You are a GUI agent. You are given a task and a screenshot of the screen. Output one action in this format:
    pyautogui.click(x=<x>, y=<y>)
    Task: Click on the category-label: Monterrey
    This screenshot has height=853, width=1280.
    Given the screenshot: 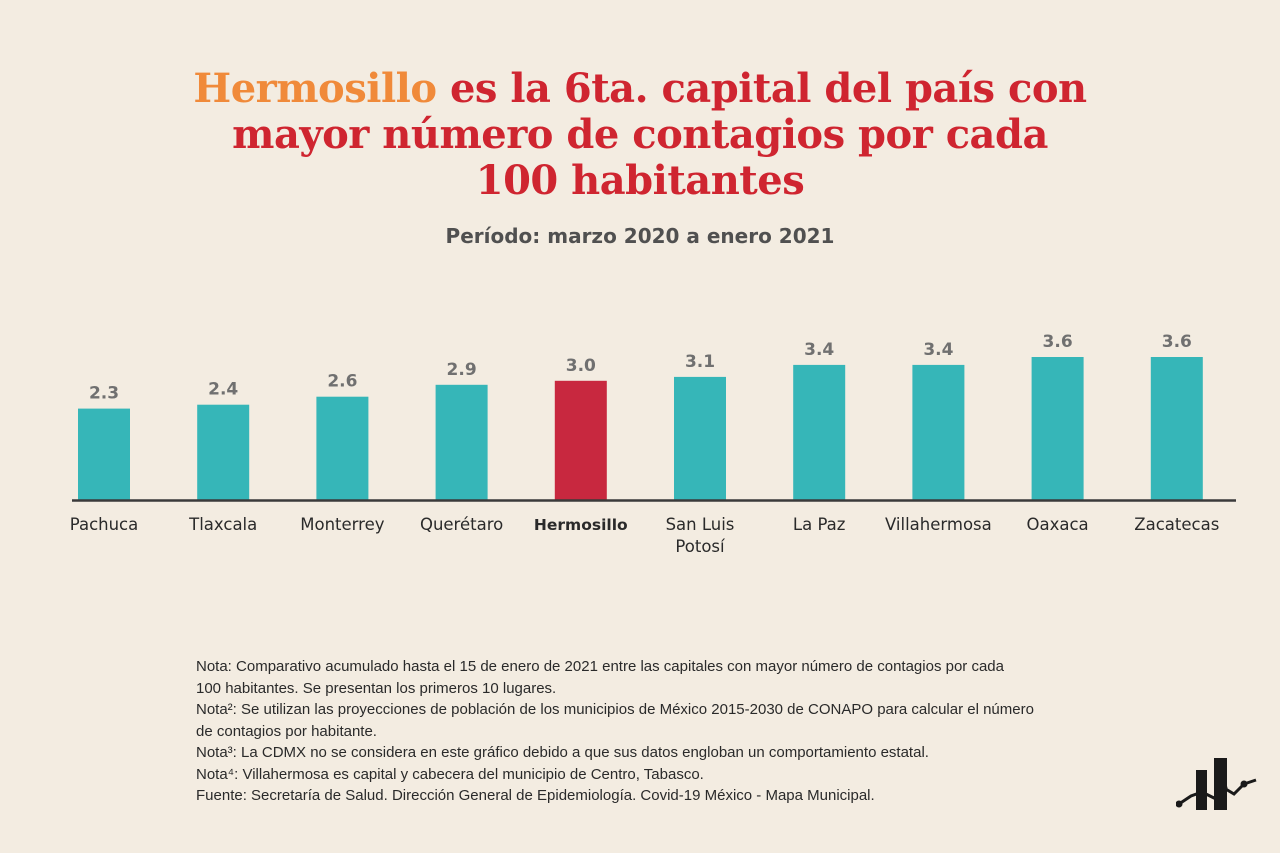 What is the action you would take?
    pyautogui.click(x=342, y=524)
    